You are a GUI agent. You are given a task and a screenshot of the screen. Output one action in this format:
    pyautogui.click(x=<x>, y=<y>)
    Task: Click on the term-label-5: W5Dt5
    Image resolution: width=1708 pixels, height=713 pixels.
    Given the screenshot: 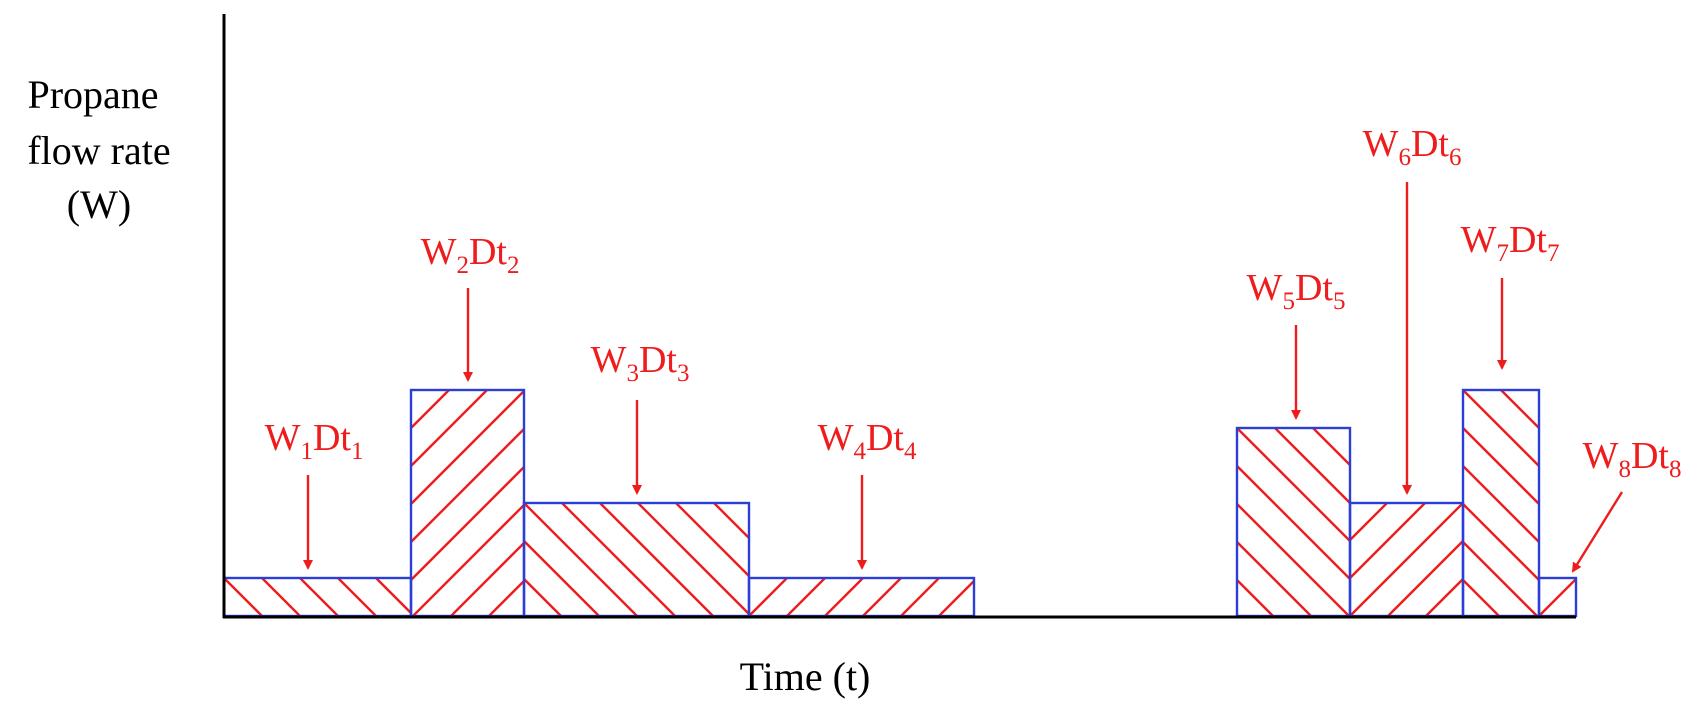 What is the action you would take?
    pyautogui.click(x=1296, y=291)
    